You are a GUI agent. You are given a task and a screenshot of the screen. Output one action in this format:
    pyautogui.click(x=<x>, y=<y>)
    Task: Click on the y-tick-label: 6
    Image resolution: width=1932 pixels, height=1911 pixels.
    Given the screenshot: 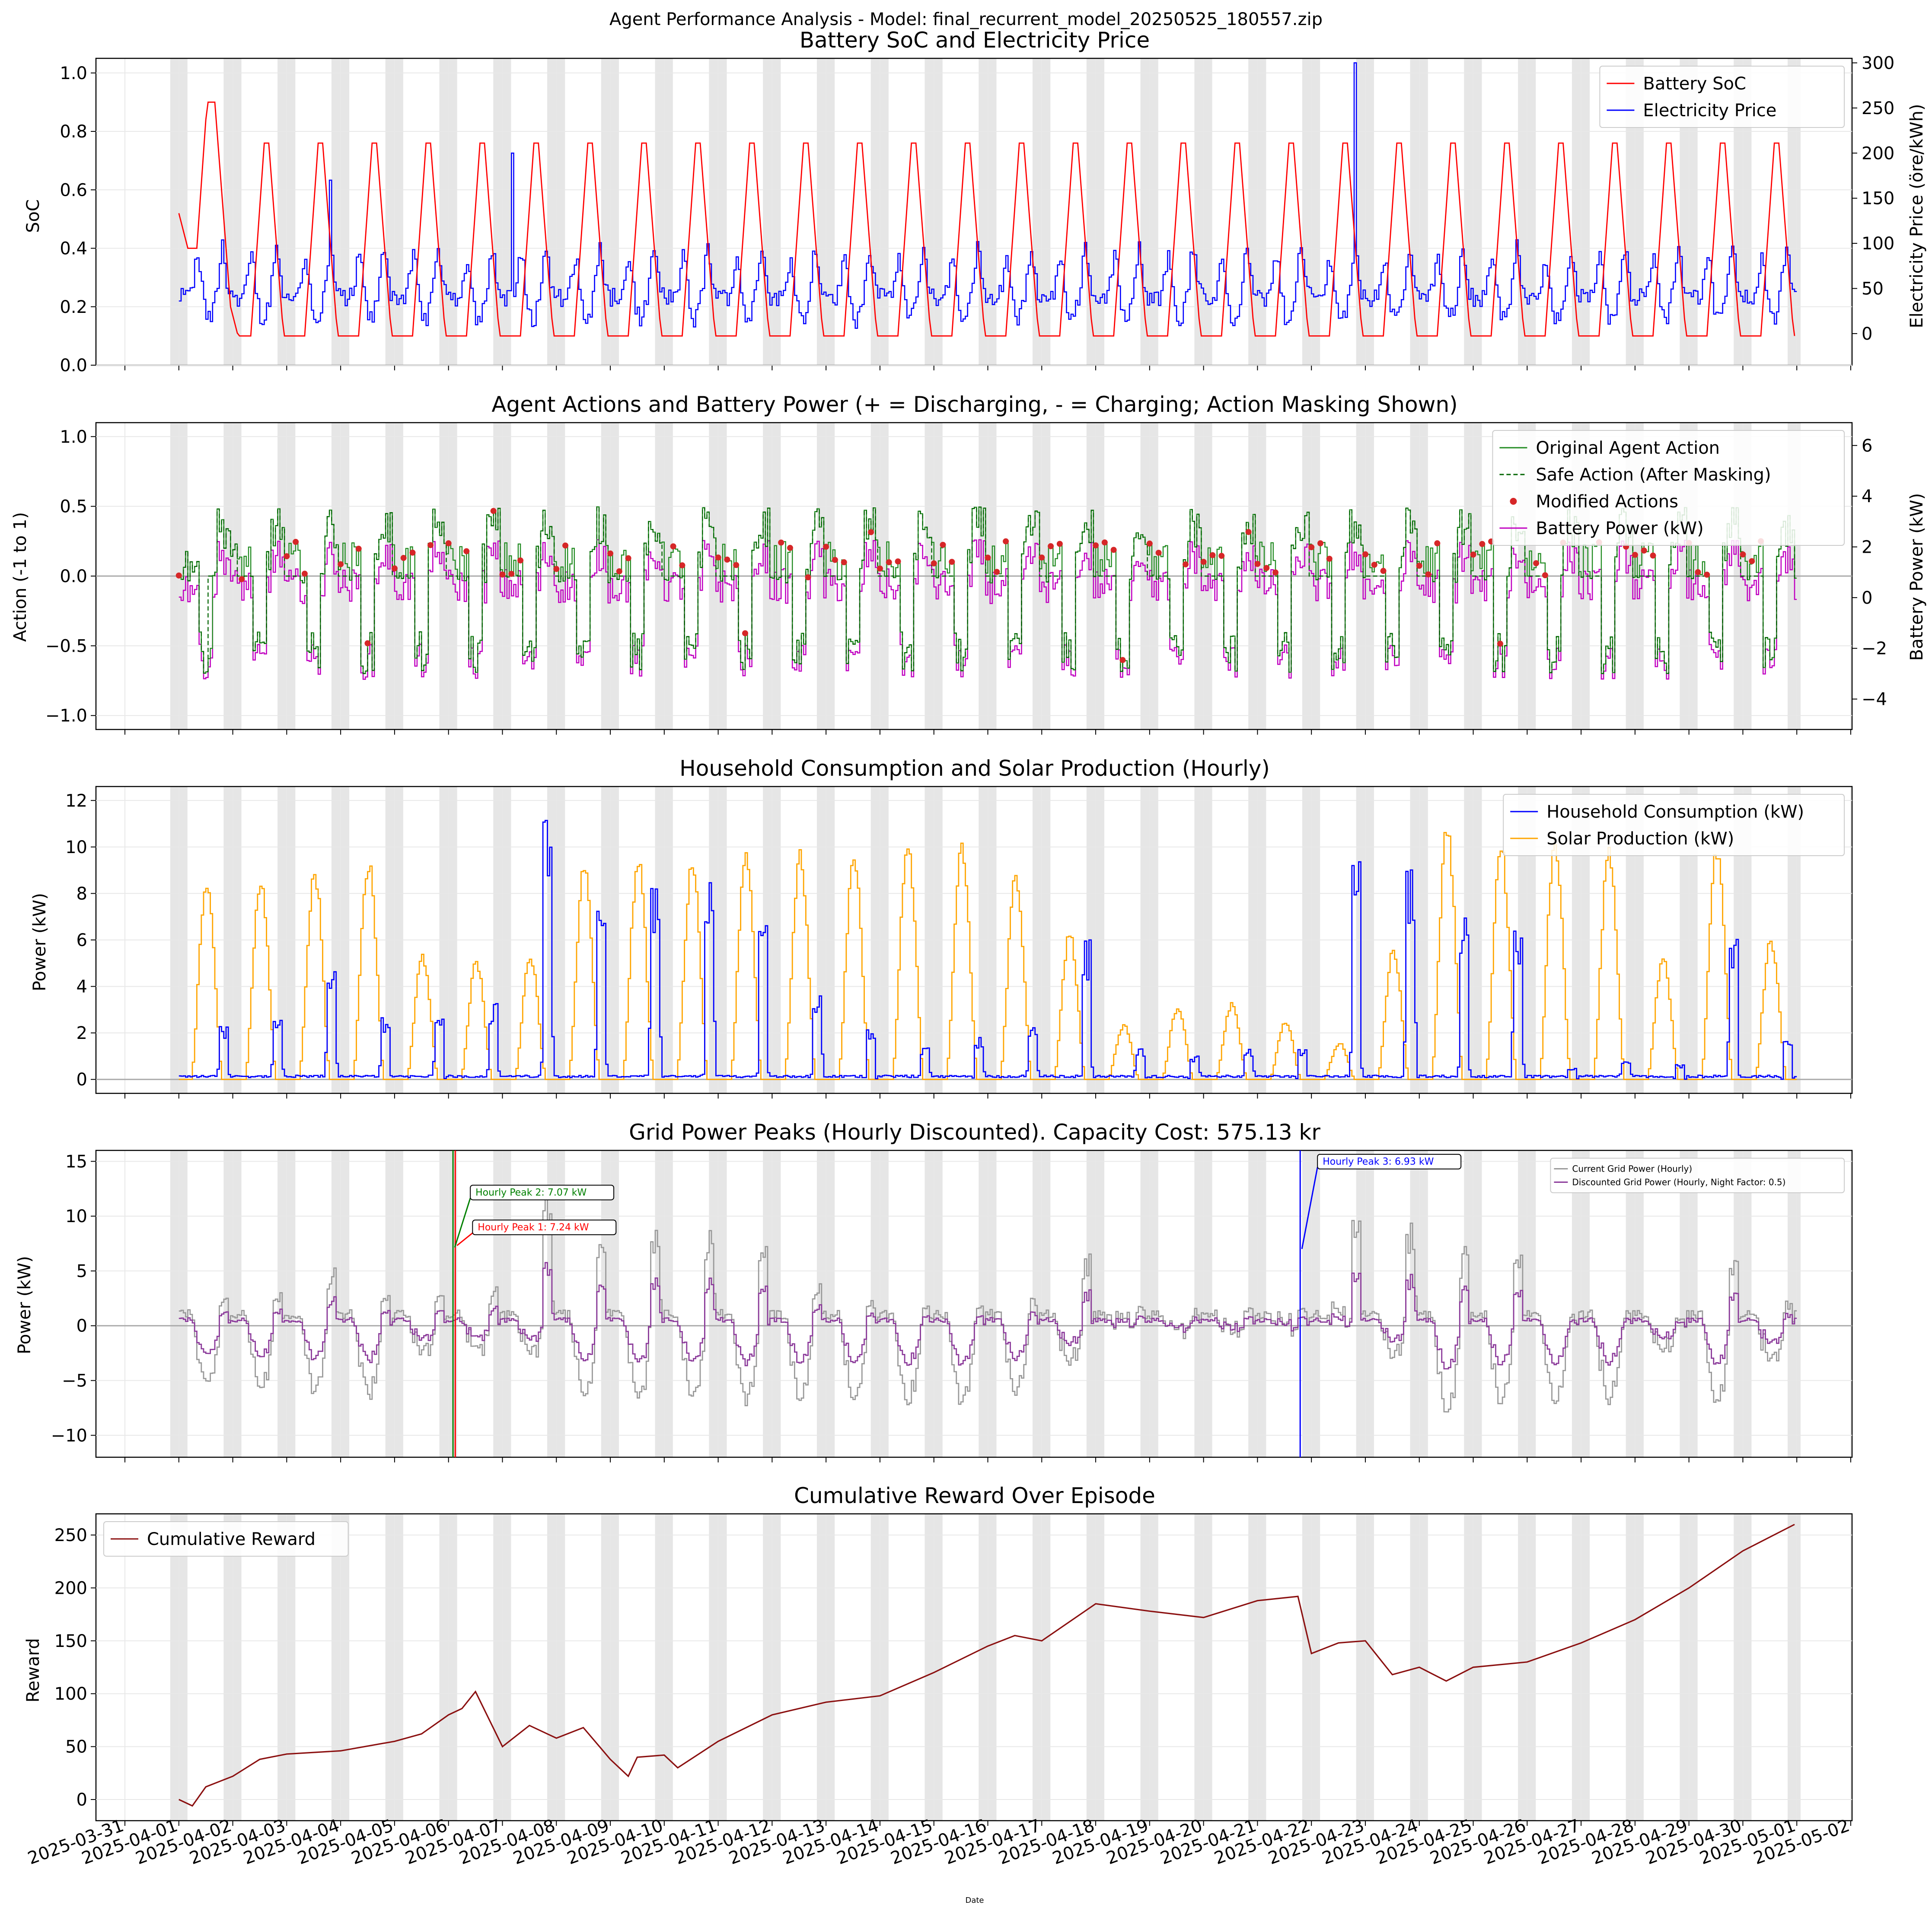 What is the action you would take?
    pyautogui.click(x=82, y=940)
    